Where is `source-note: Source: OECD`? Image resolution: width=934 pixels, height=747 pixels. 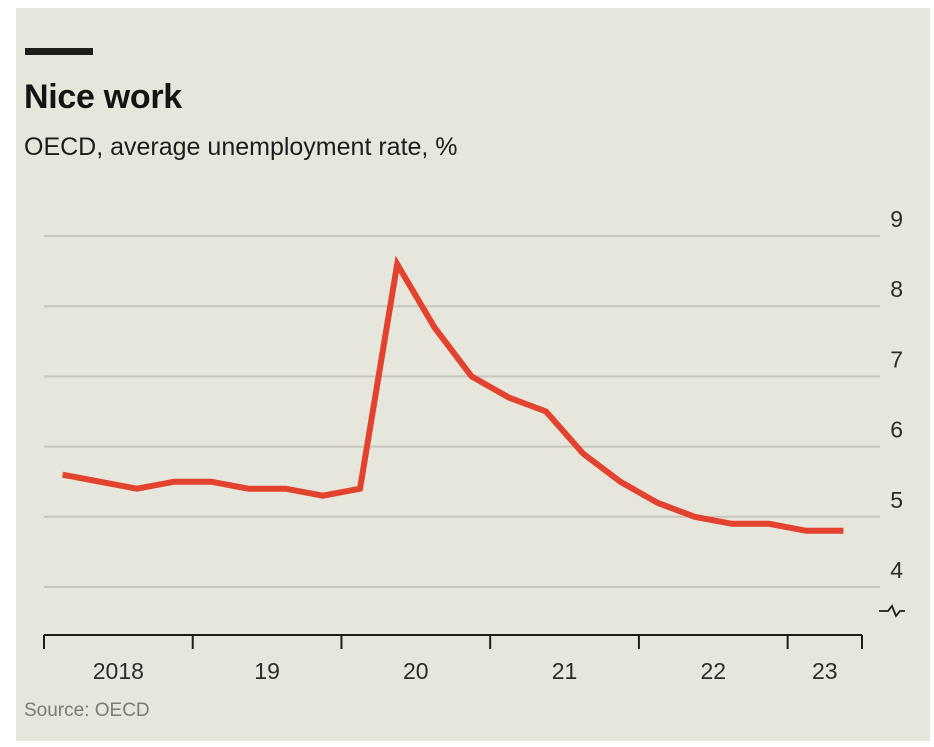
source-note: Source: OECD is located at coordinates (87, 710).